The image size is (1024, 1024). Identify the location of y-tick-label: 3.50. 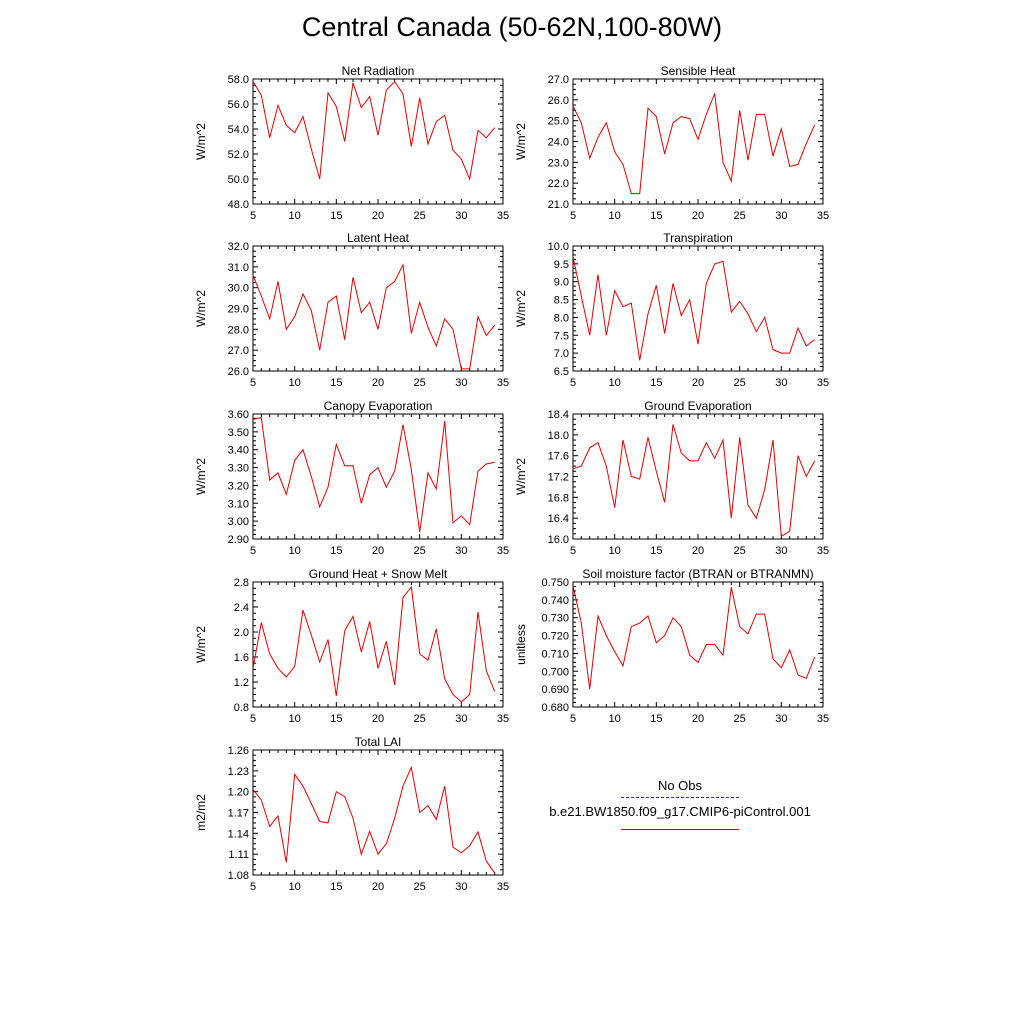
(238, 433).